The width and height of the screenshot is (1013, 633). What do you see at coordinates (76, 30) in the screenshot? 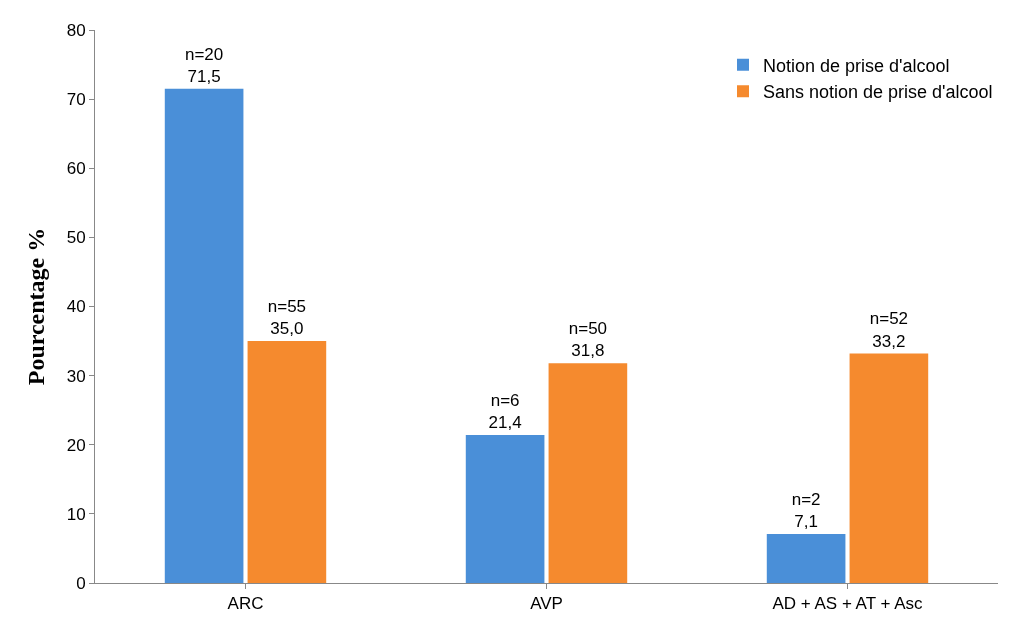
I see `y-tick-label: 80` at bounding box center [76, 30].